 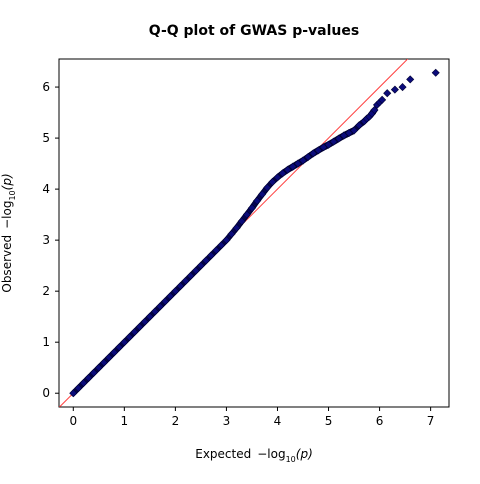 What do you see at coordinates (254, 455) in the screenshot?
I see `x-axis-label: Expected −log10(p)` at bounding box center [254, 455].